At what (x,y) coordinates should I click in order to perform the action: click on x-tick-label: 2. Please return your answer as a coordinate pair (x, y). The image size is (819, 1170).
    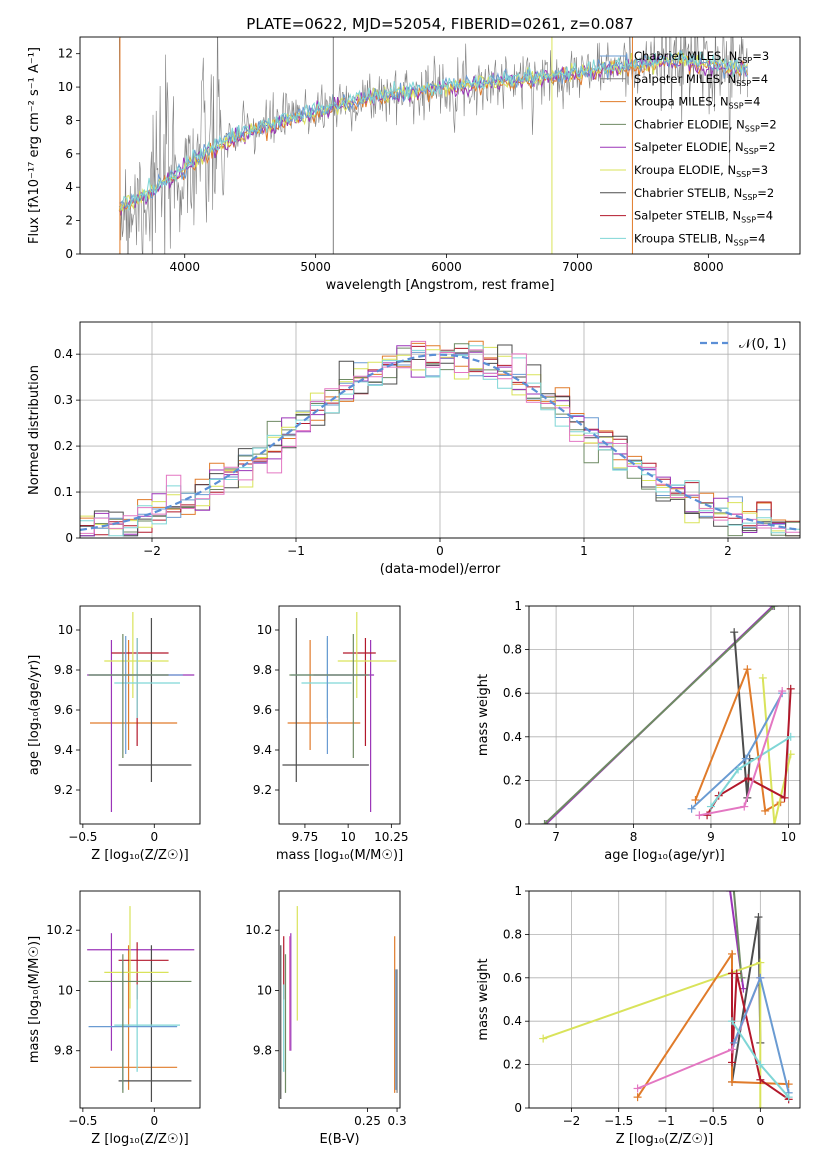
    Looking at the image, I should click on (728, 551).